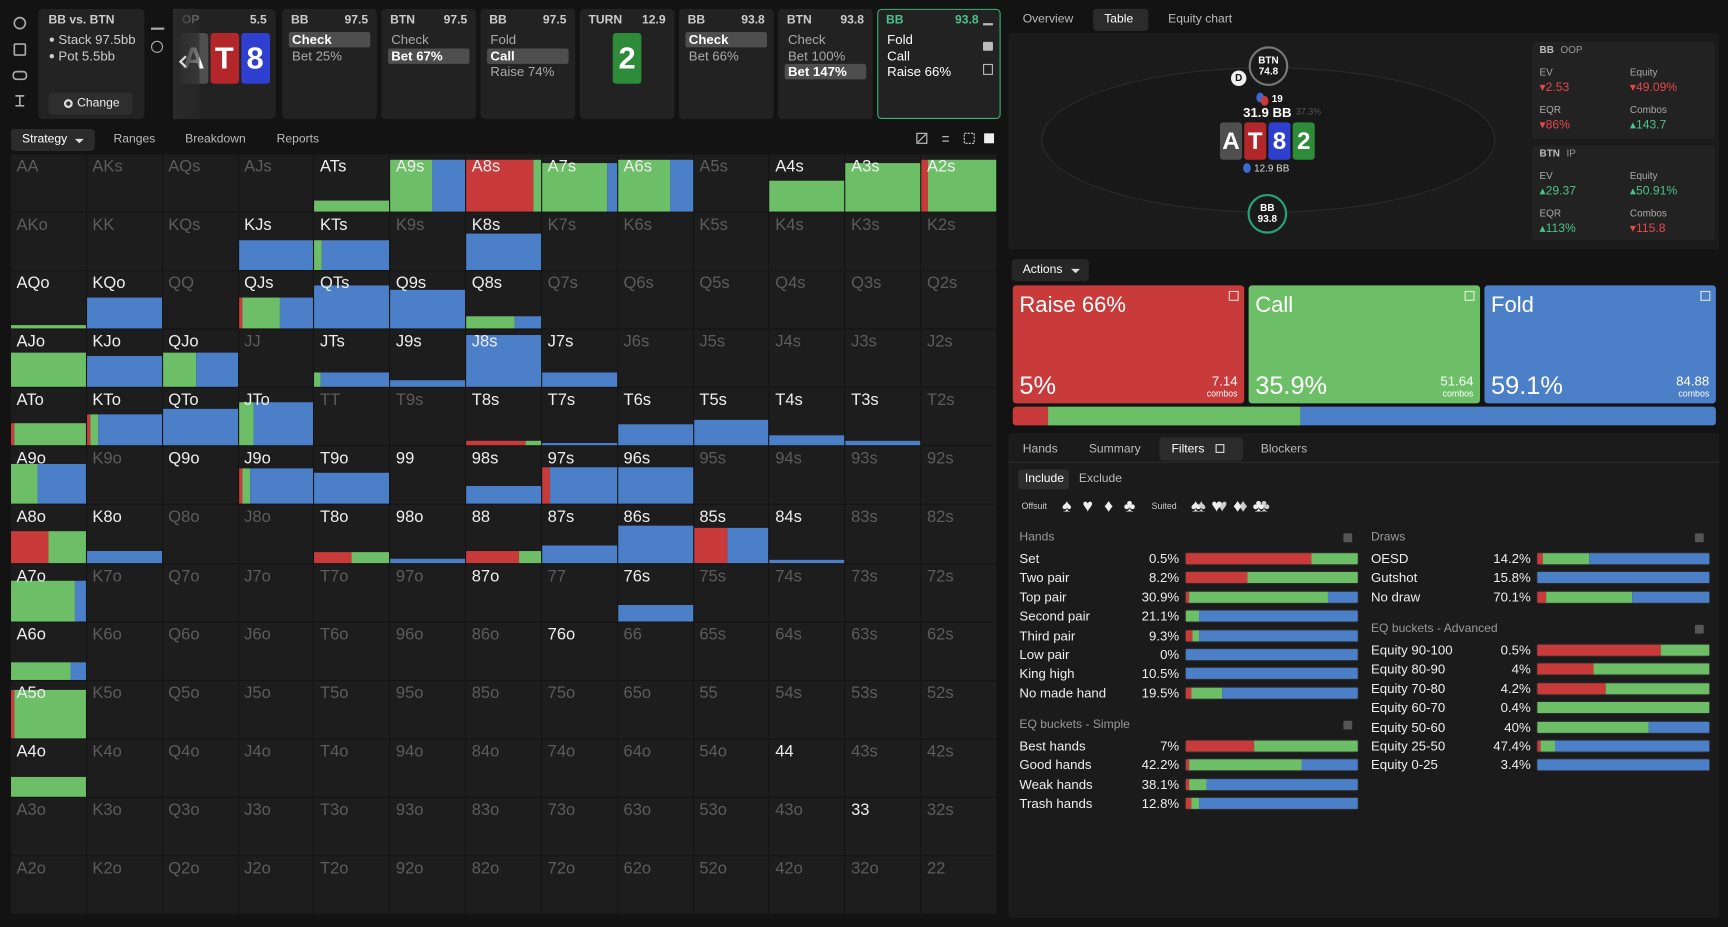 The width and height of the screenshot is (1728, 927). Describe the element at coordinates (98, 103) in the screenshot. I see `change-label: Change` at that location.